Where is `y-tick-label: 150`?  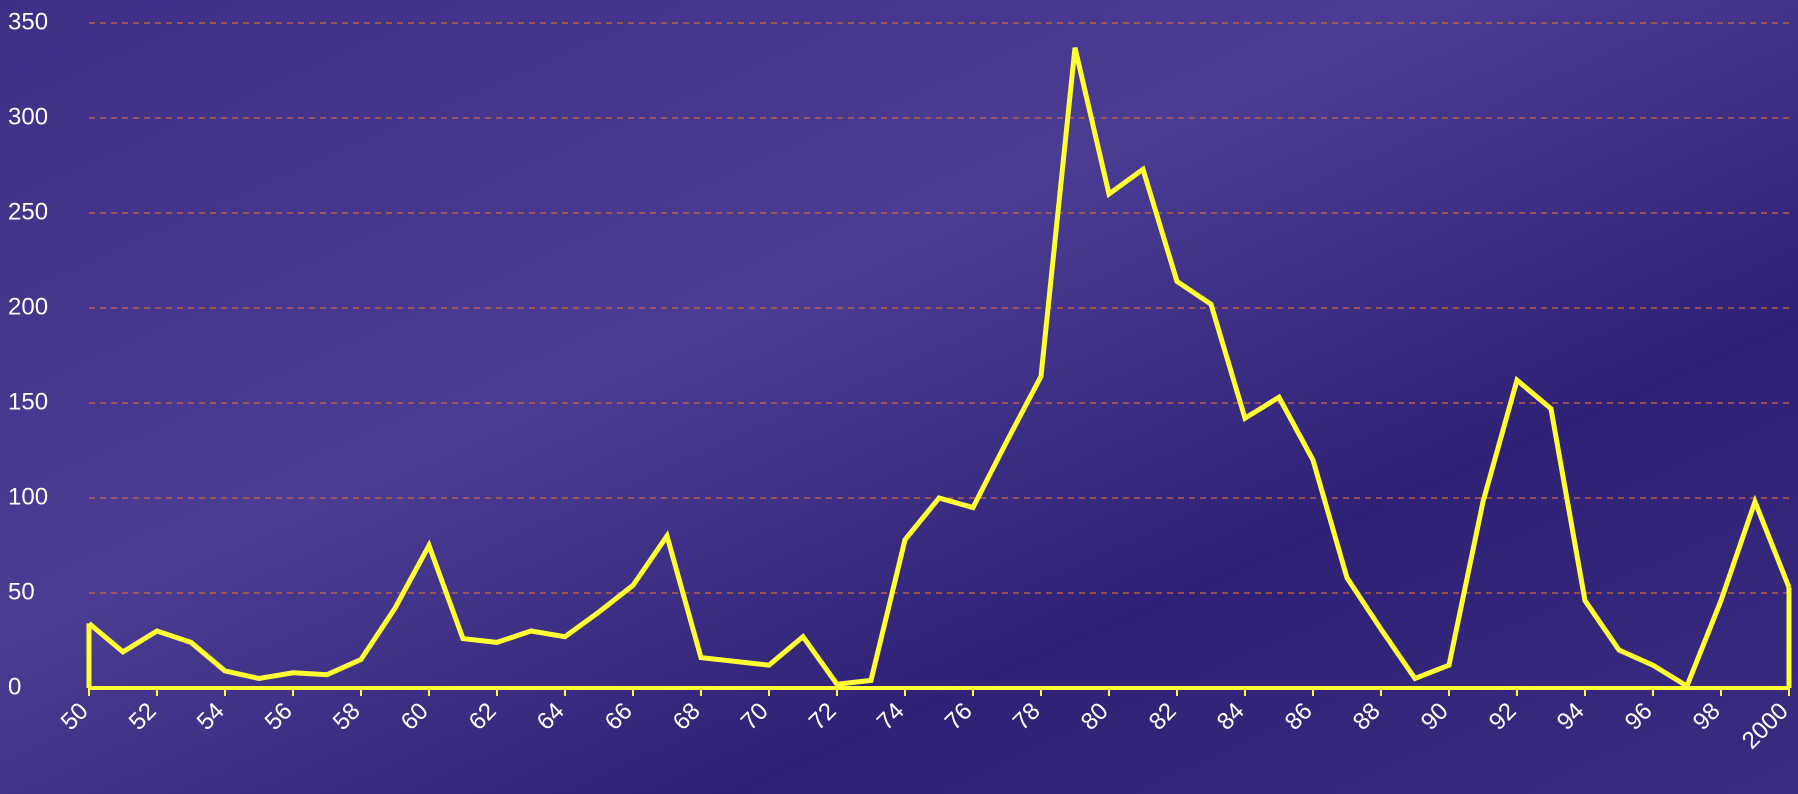 y-tick-label: 150 is located at coordinates (28, 401).